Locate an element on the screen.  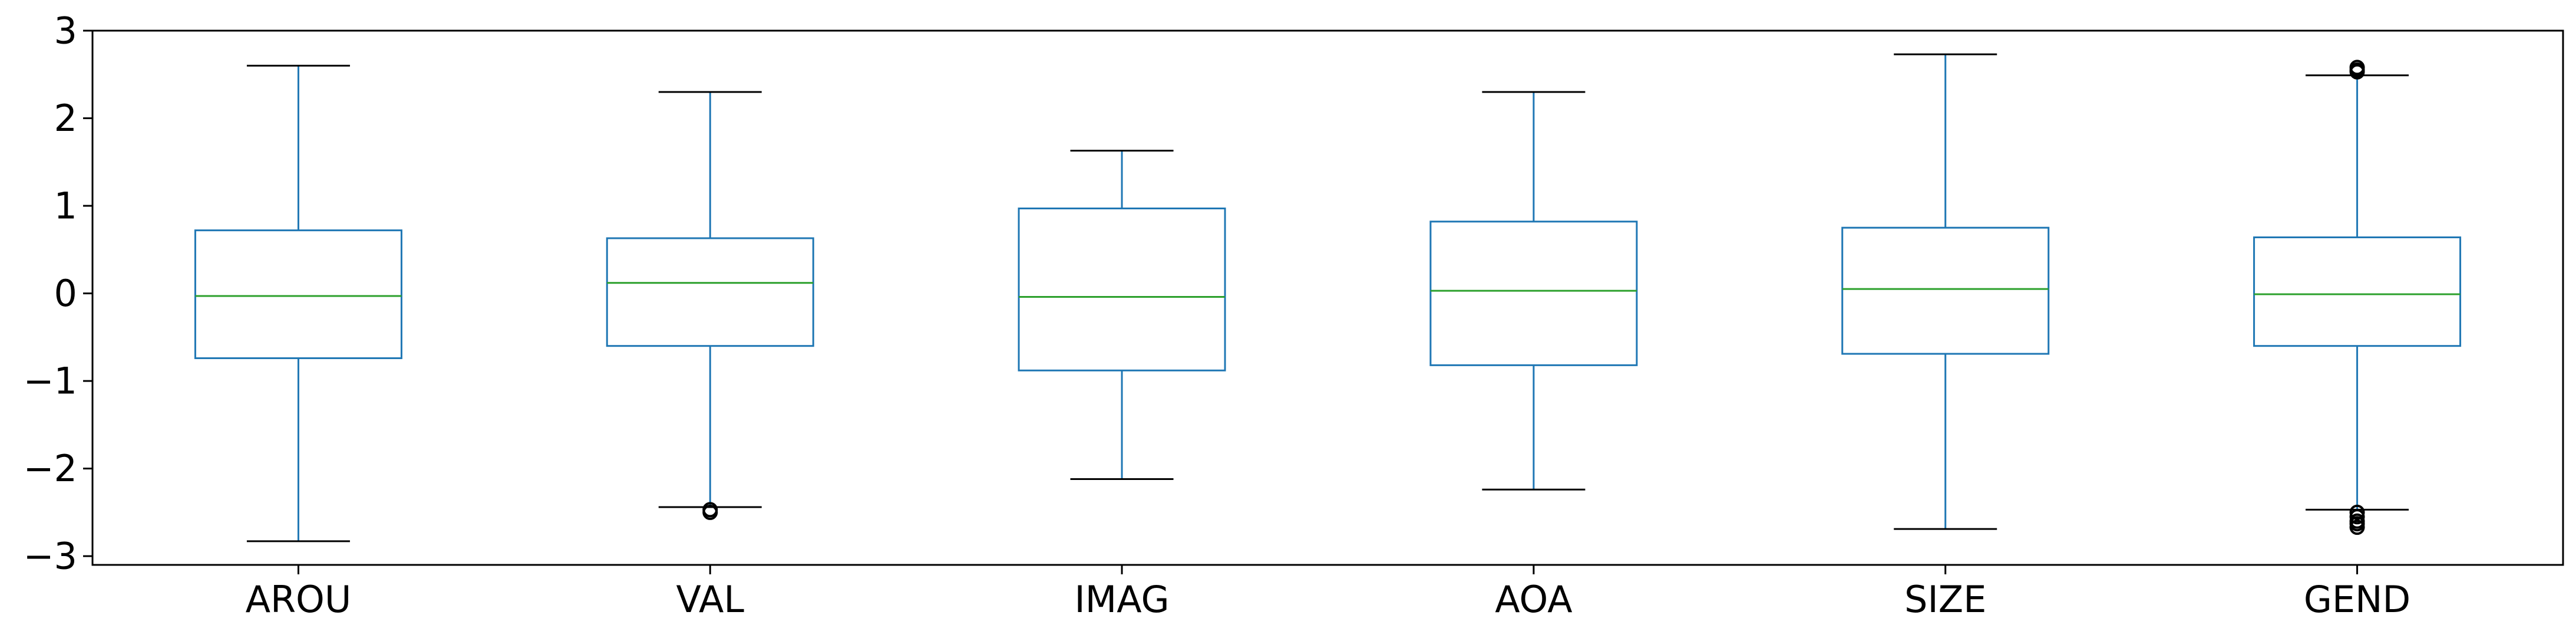
y-tick-label: −3 is located at coordinates (50, 556).